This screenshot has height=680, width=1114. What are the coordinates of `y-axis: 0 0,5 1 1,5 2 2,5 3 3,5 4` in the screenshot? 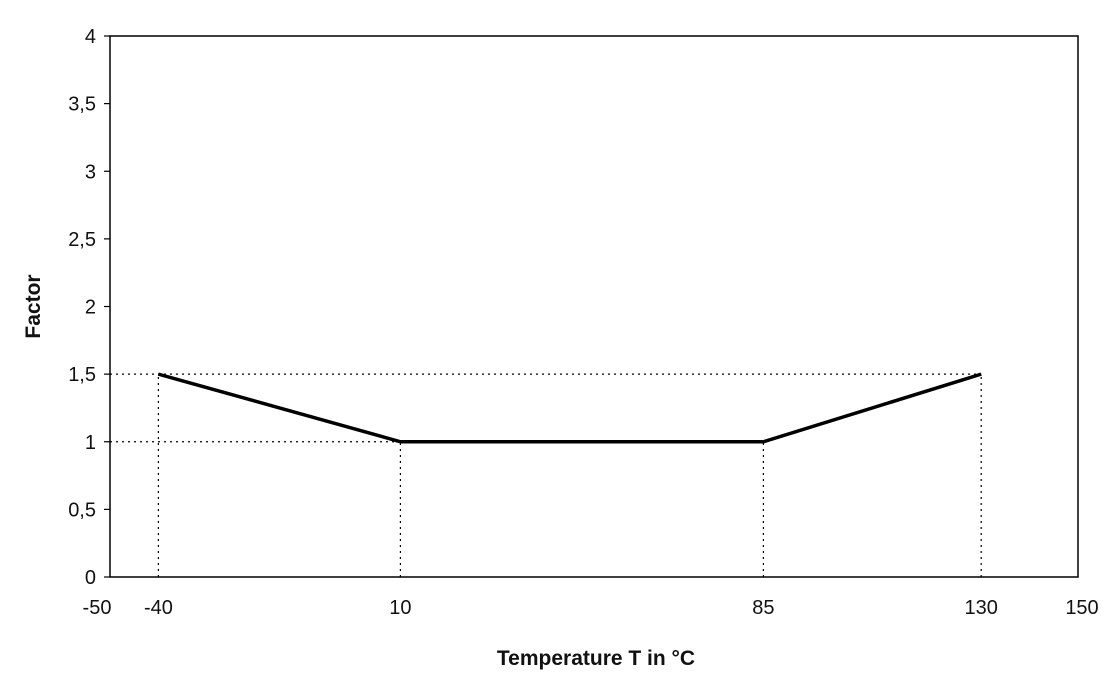 It's located at (89, 307).